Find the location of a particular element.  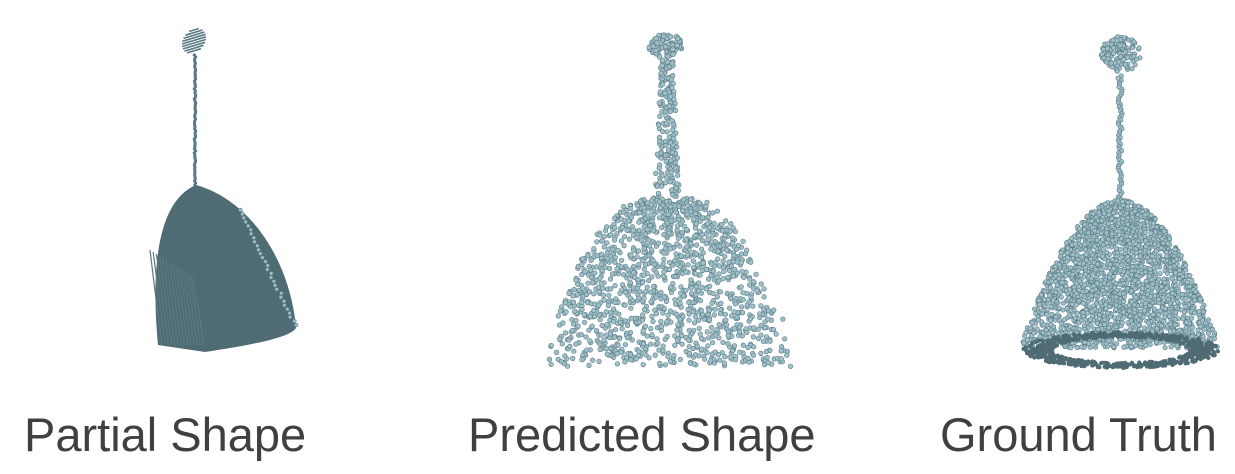

predicted-shape-points is located at coordinates (670, 200).